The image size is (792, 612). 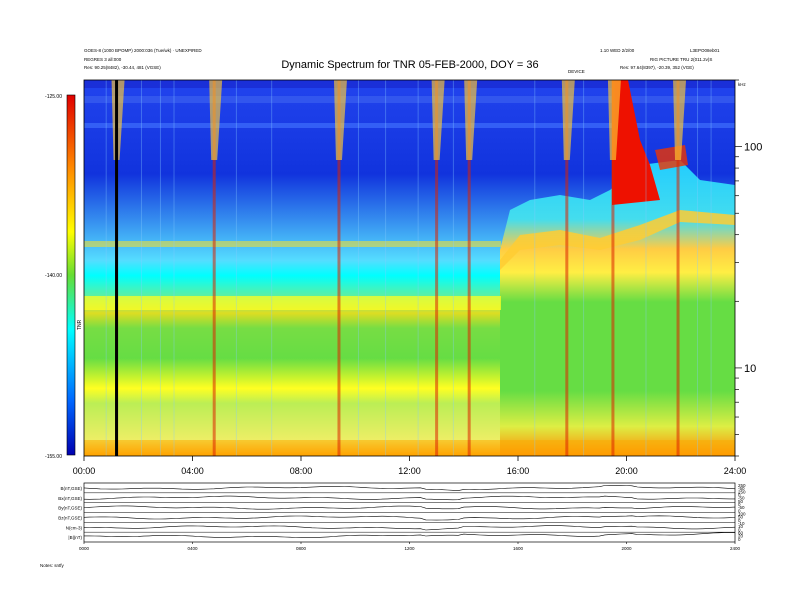 I want to click on panel-label: B(nT,GSE), so click(x=71, y=488).